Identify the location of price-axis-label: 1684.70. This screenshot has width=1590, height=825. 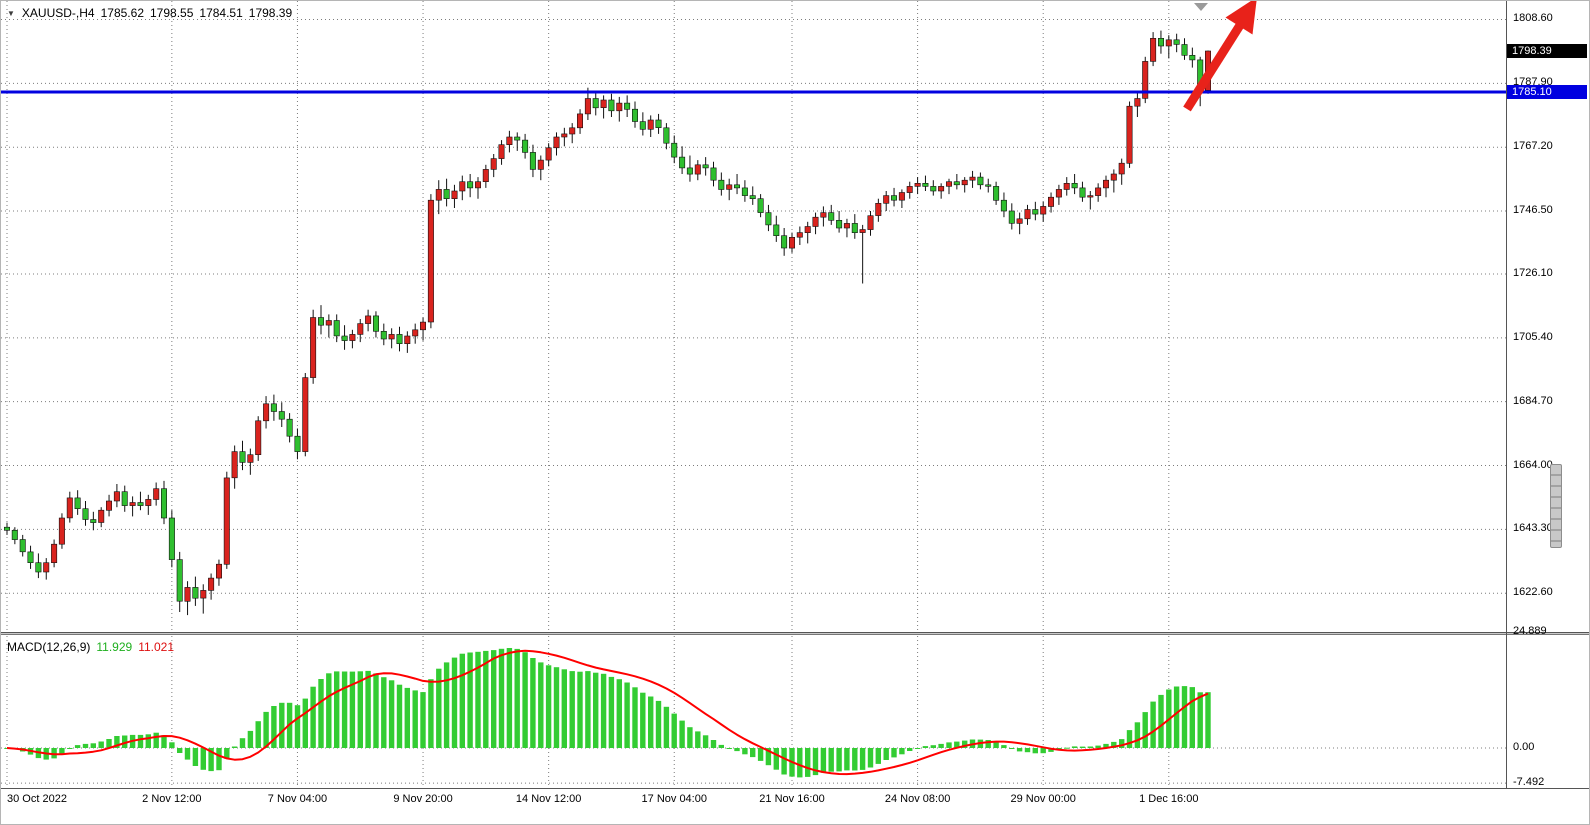
(1533, 400).